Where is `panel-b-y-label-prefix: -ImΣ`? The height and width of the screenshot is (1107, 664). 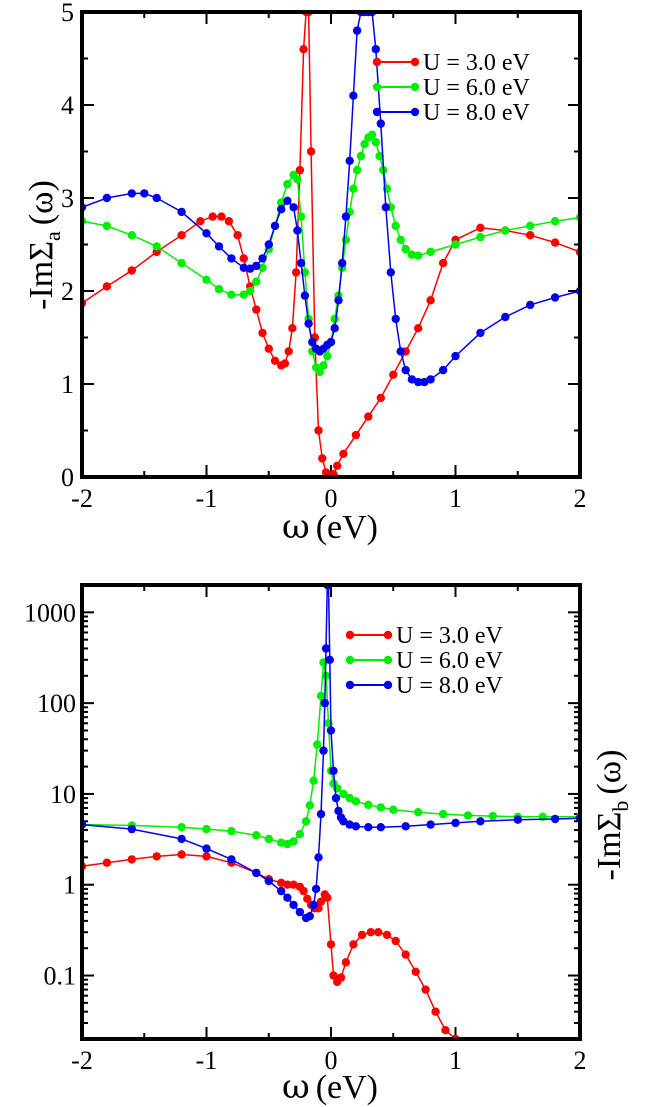 panel-b-y-label-prefix: -ImΣ is located at coordinates (609, 846).